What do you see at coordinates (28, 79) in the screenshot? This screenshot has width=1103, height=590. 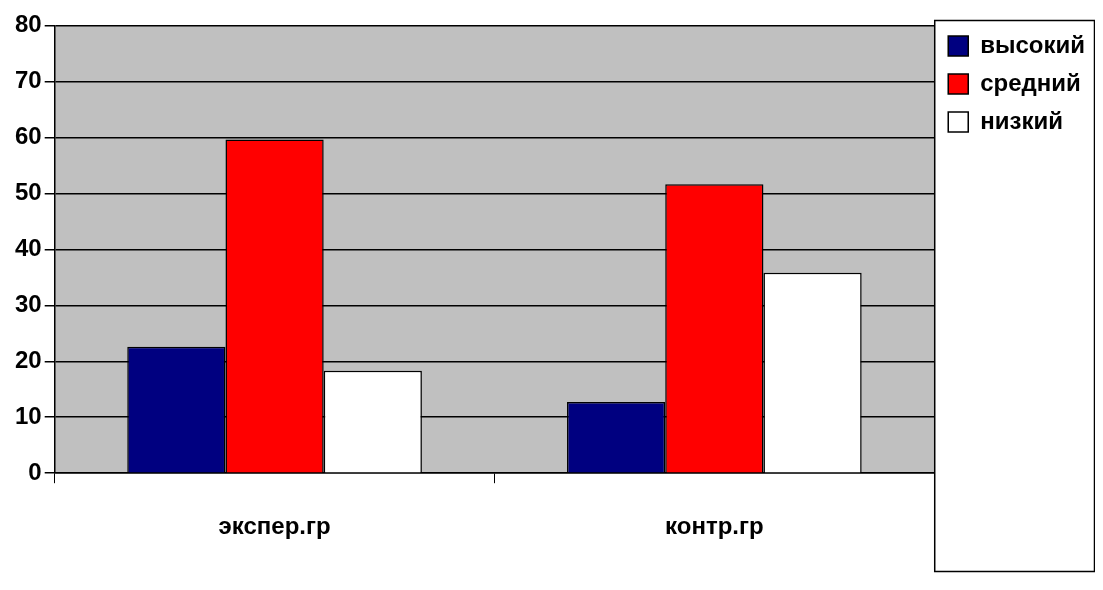 I see `y-tick-label: 70` at bounding box center [28, 79].